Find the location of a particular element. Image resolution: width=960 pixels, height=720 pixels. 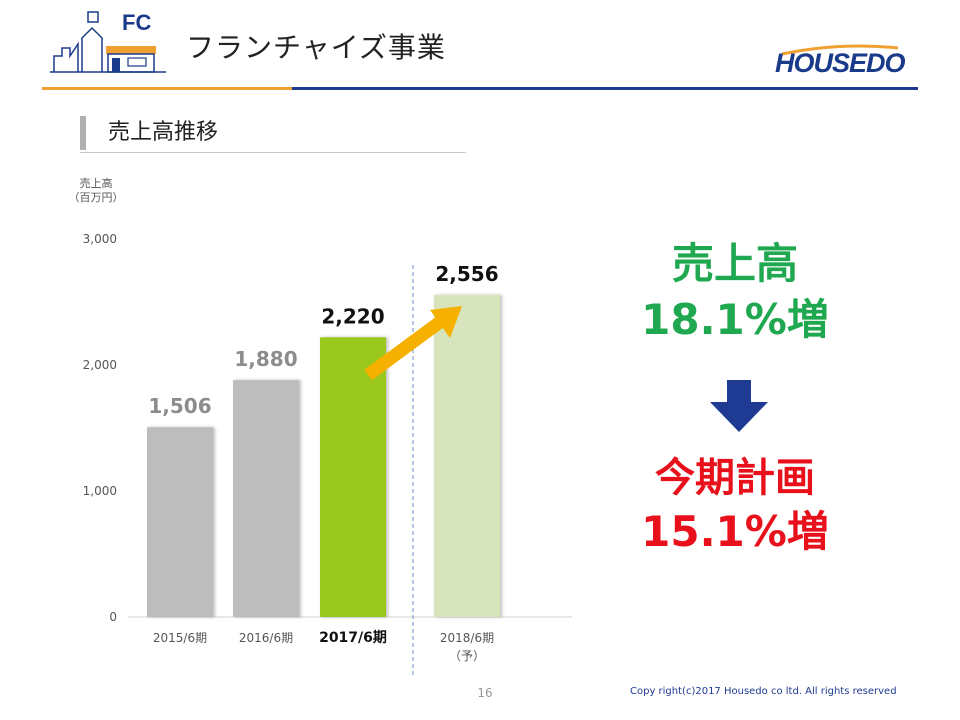

y-axis-label: （百万円） is located at coordinates (96, 197).